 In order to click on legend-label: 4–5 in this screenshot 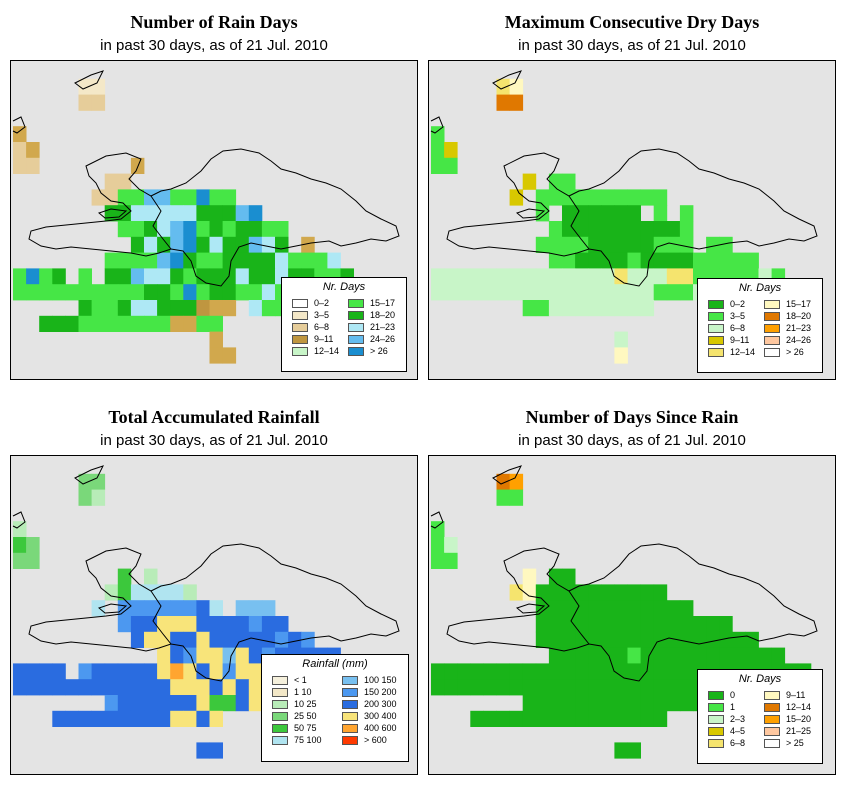, I will do `click(738, 731)`.